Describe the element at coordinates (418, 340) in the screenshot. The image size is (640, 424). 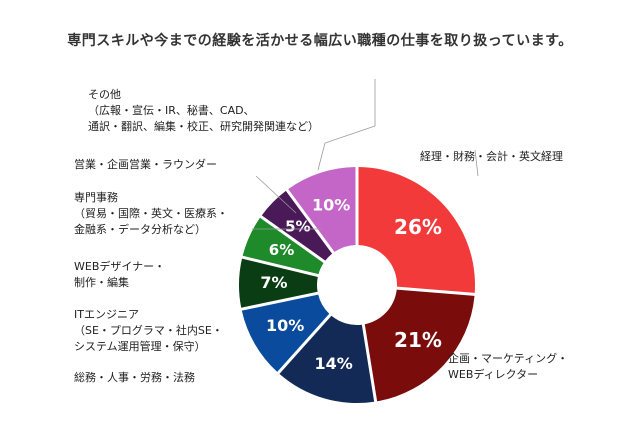
I see `slice-1-value-label: 21%` at that location.